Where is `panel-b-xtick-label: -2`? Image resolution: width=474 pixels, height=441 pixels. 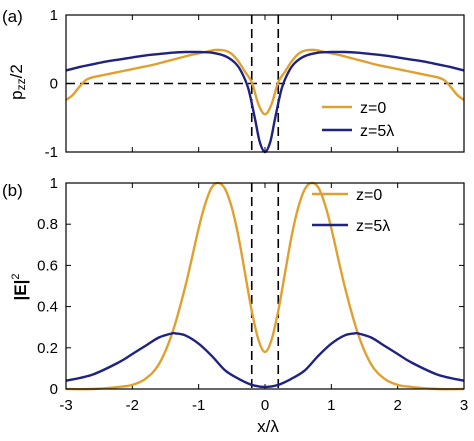 panel-b-xtick-label: -2 is located at coordinates (132, 405).